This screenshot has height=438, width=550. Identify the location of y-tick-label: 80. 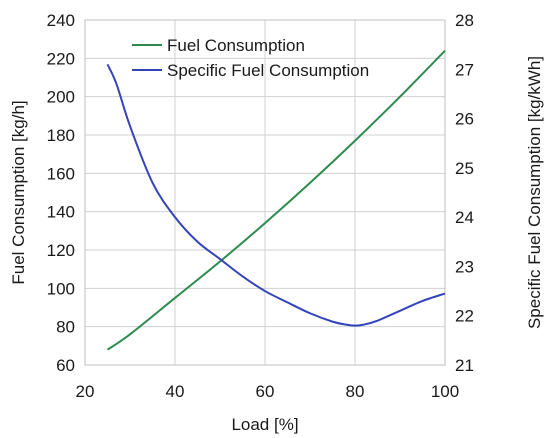
(65, 327).